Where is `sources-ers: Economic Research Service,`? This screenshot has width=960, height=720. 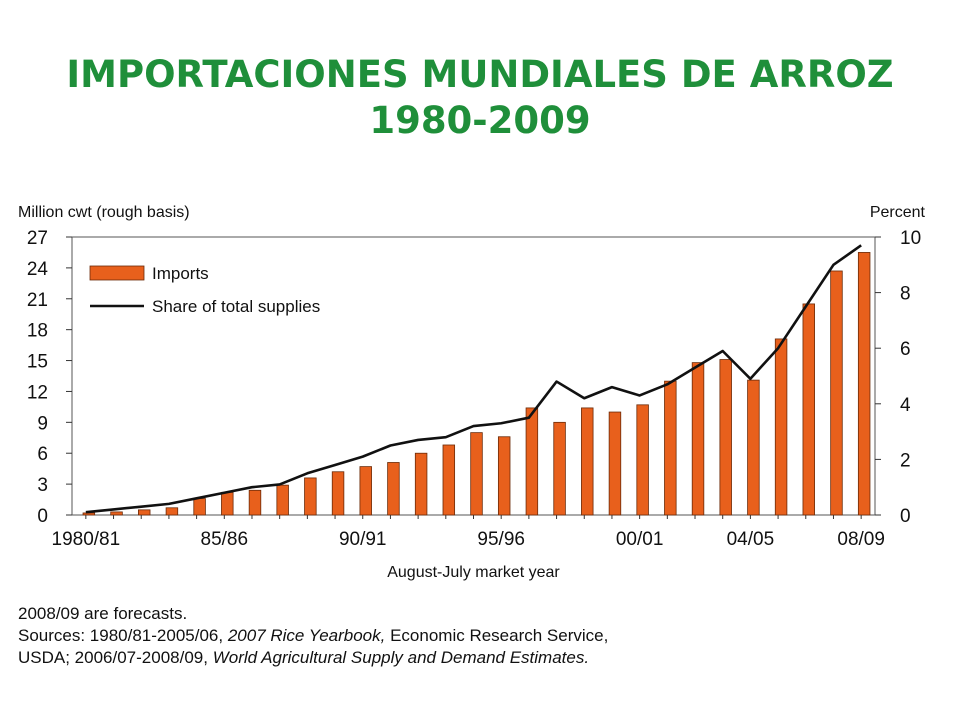
sources-ers: Economic Research Service, is located at coordinates (497, 635).